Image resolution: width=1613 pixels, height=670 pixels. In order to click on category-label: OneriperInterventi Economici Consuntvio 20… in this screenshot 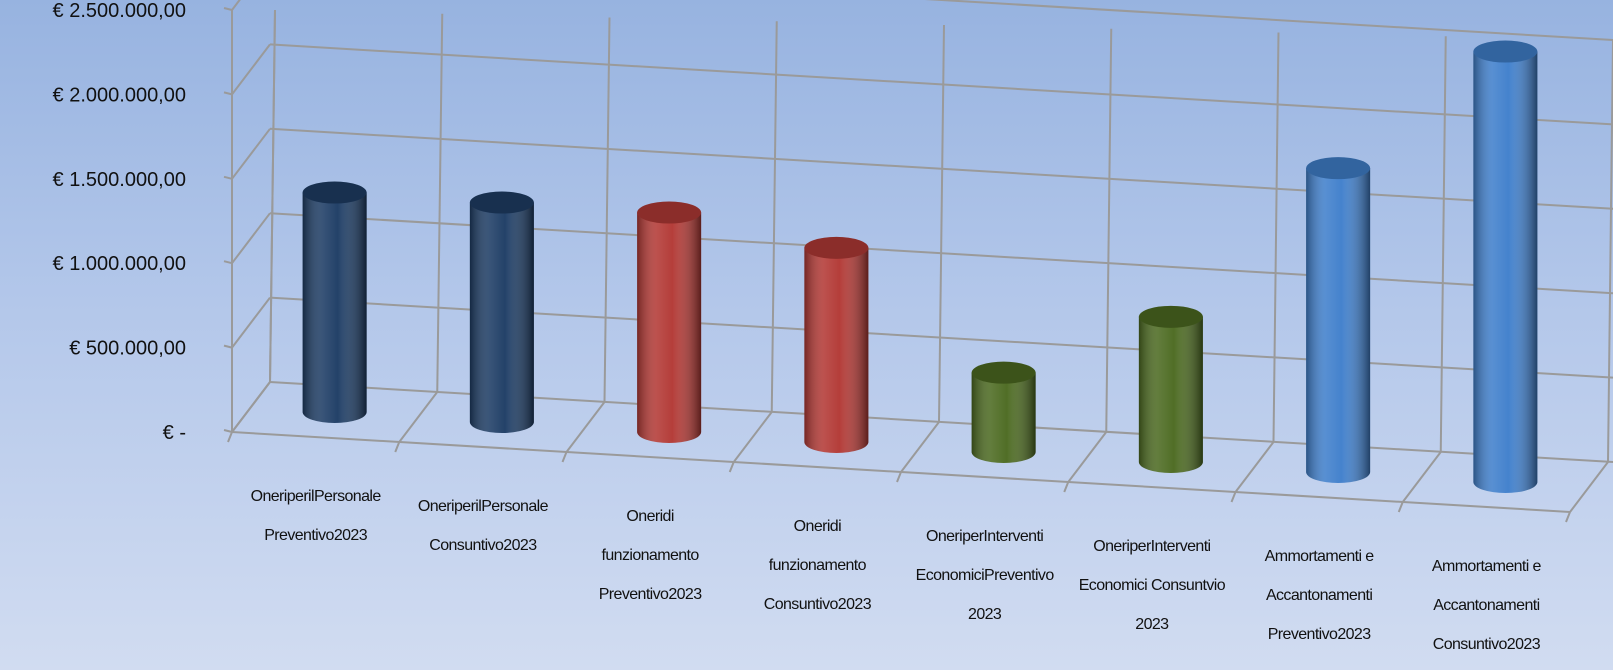, I will do `click(1153, 585)`.